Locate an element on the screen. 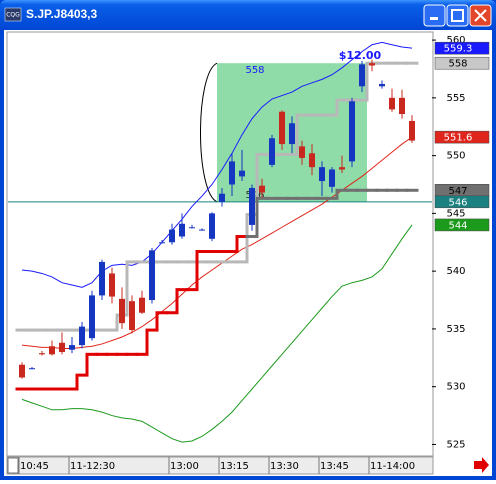  app-icon-text: CQG is located at coordinates (13, 15).